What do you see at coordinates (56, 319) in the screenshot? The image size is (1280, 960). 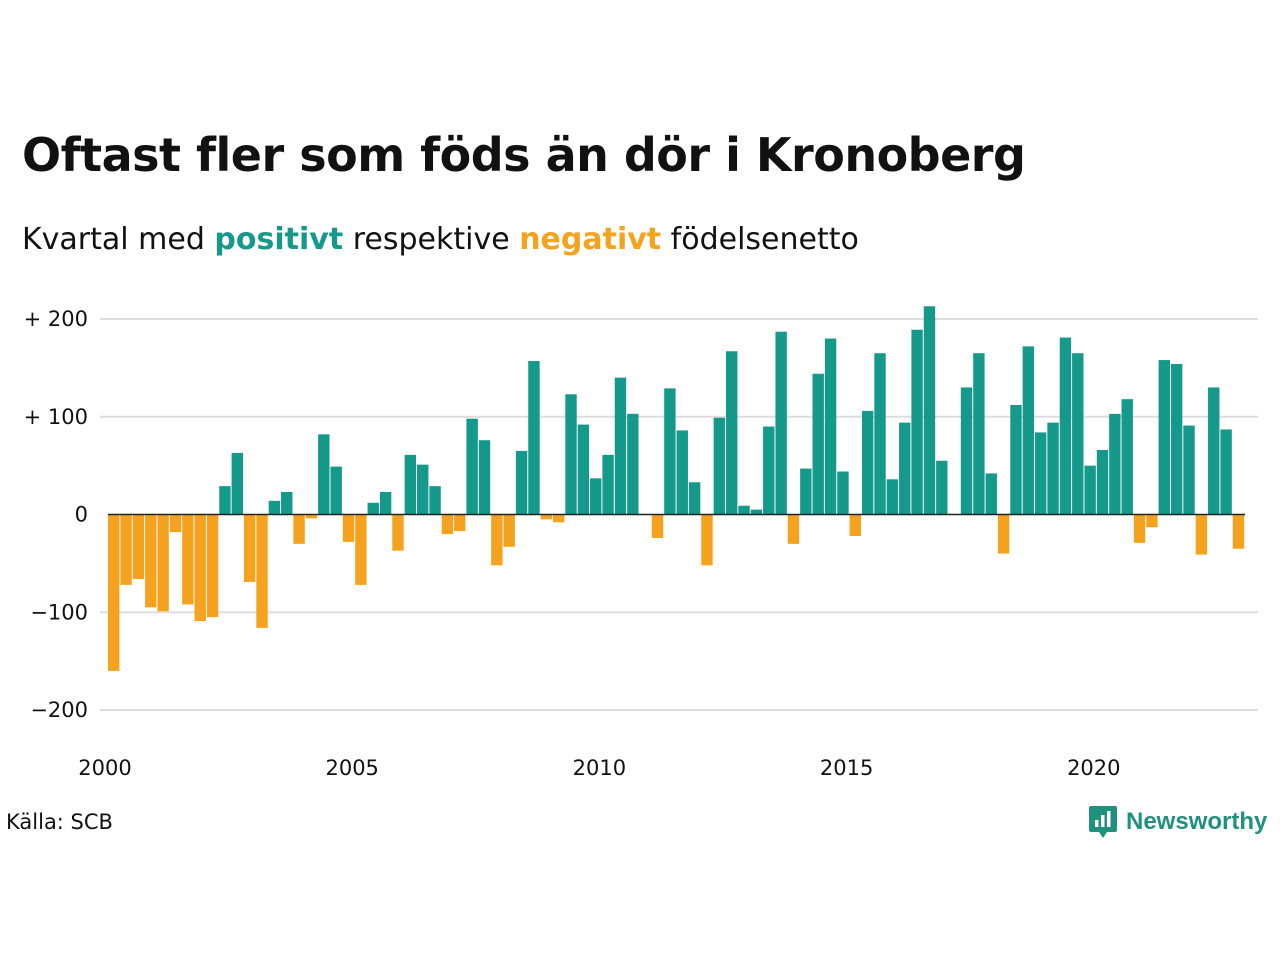 I see `y-tick-label: + 200` at bounding box center [56, 319].